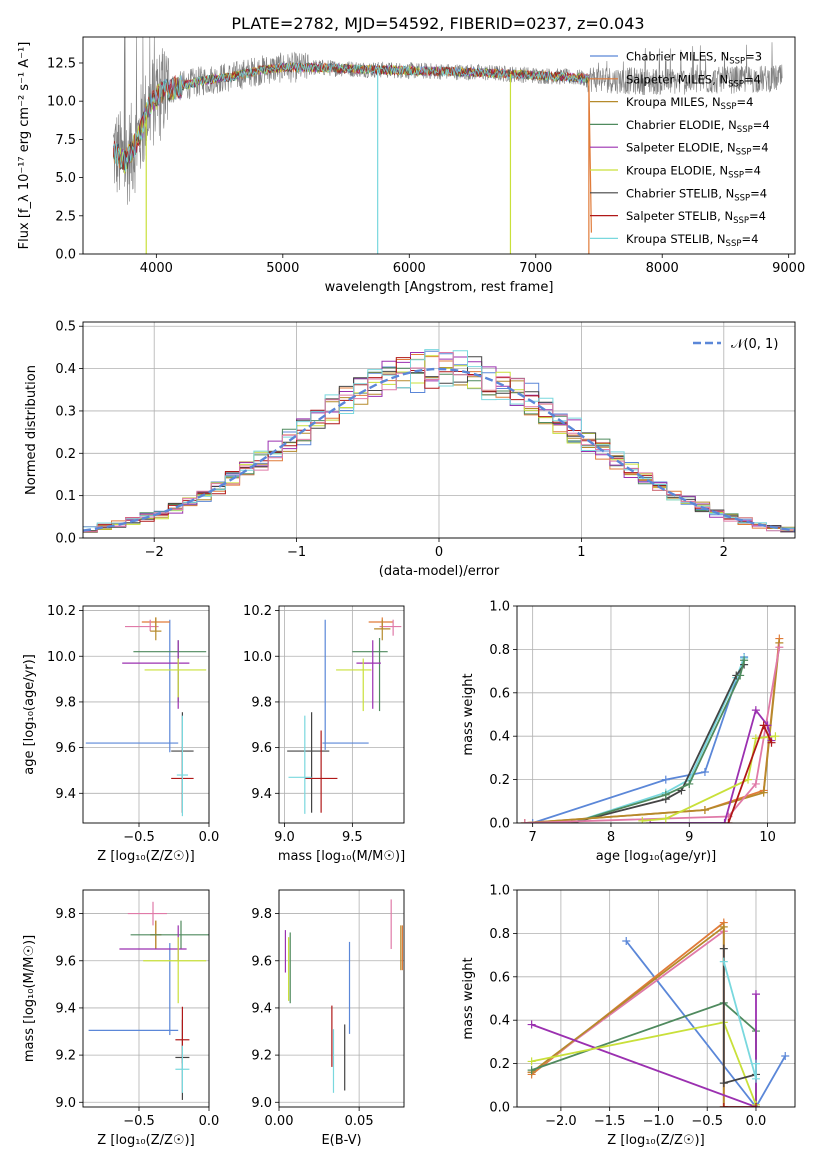  What do you see at coordinates (296, 552) in the screenshot?
I see `x-tick-label: −1` at bounding box center [296, 552].